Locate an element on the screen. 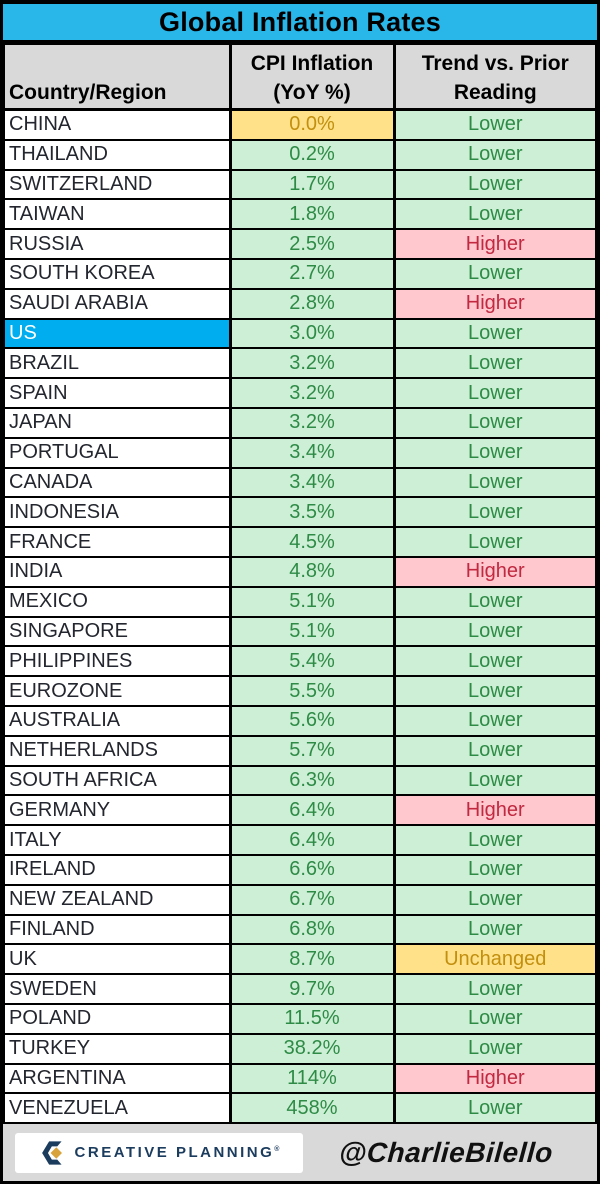 This screenshot has width=600, height=1184. table-row: SOUTH AFRICA 6.3% Lower is located at coordinates (300, 780).